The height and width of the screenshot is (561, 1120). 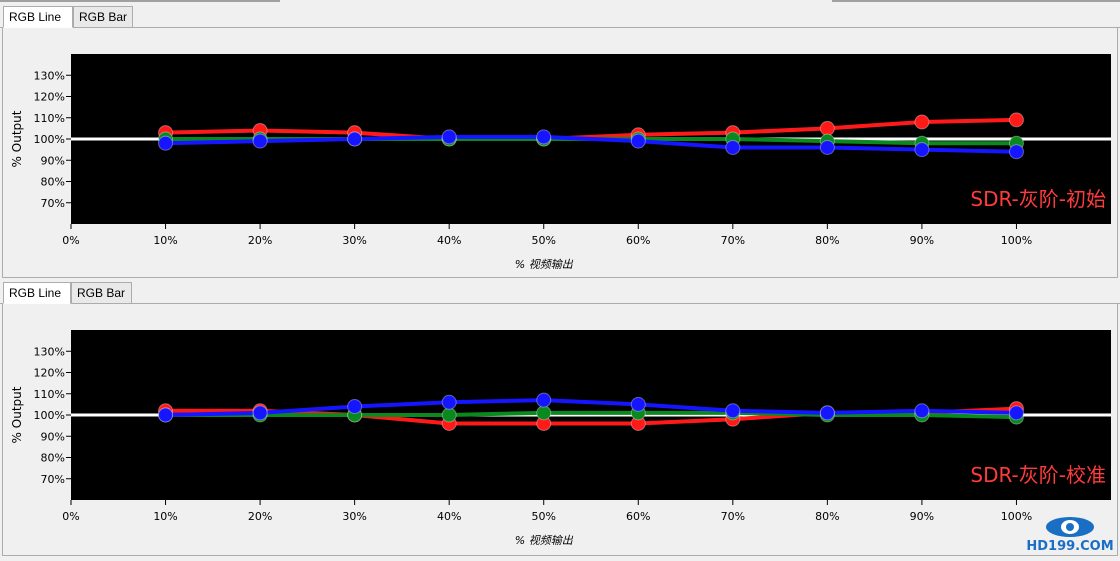 What do you see at coordinates (591, 129) in the screenshot?
I see `red-series-line` at bounding box center [591, 129].